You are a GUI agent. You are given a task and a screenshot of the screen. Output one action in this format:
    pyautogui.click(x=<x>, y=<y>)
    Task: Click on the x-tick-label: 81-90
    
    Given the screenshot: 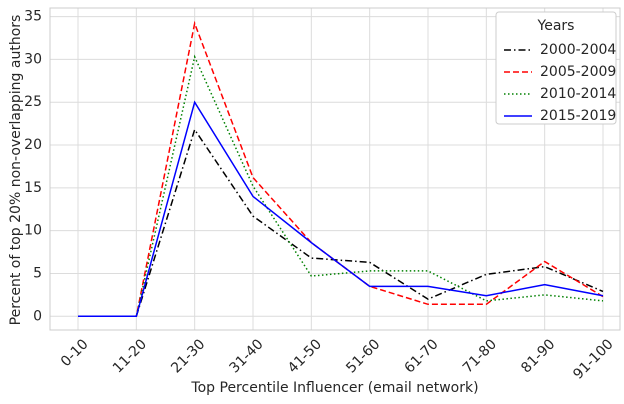 What is the action you would take?
    pyautogui.click(x=538, y=356)
    